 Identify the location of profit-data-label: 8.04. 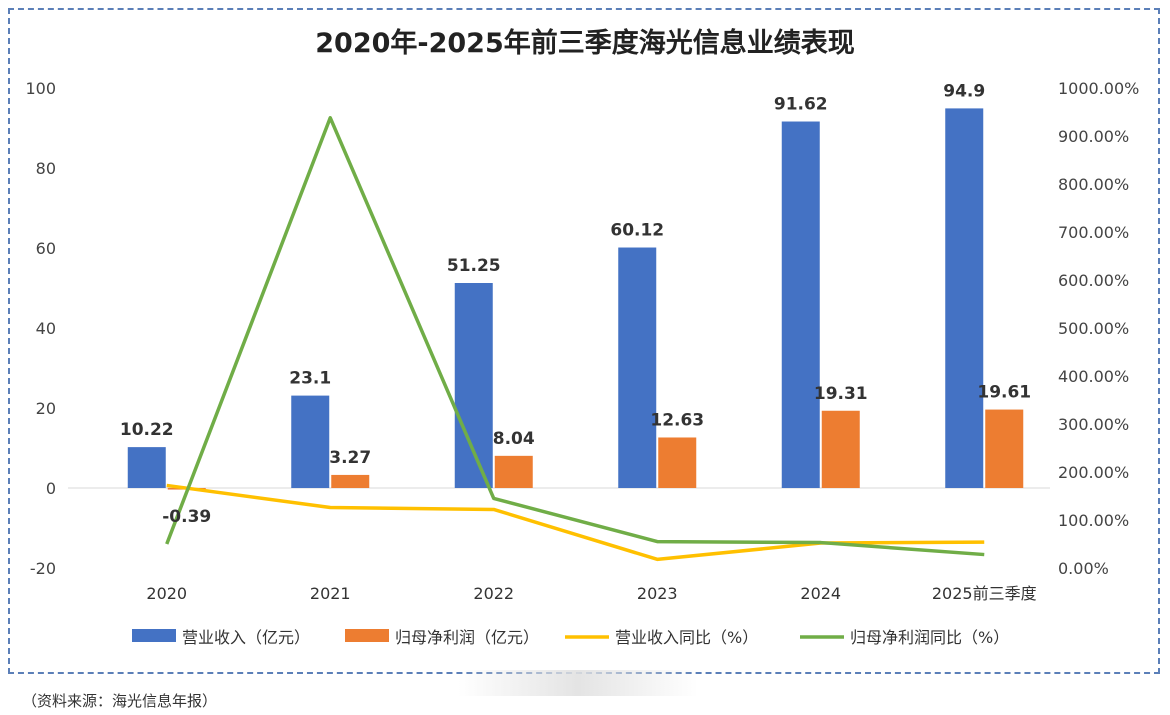
(514, 439).